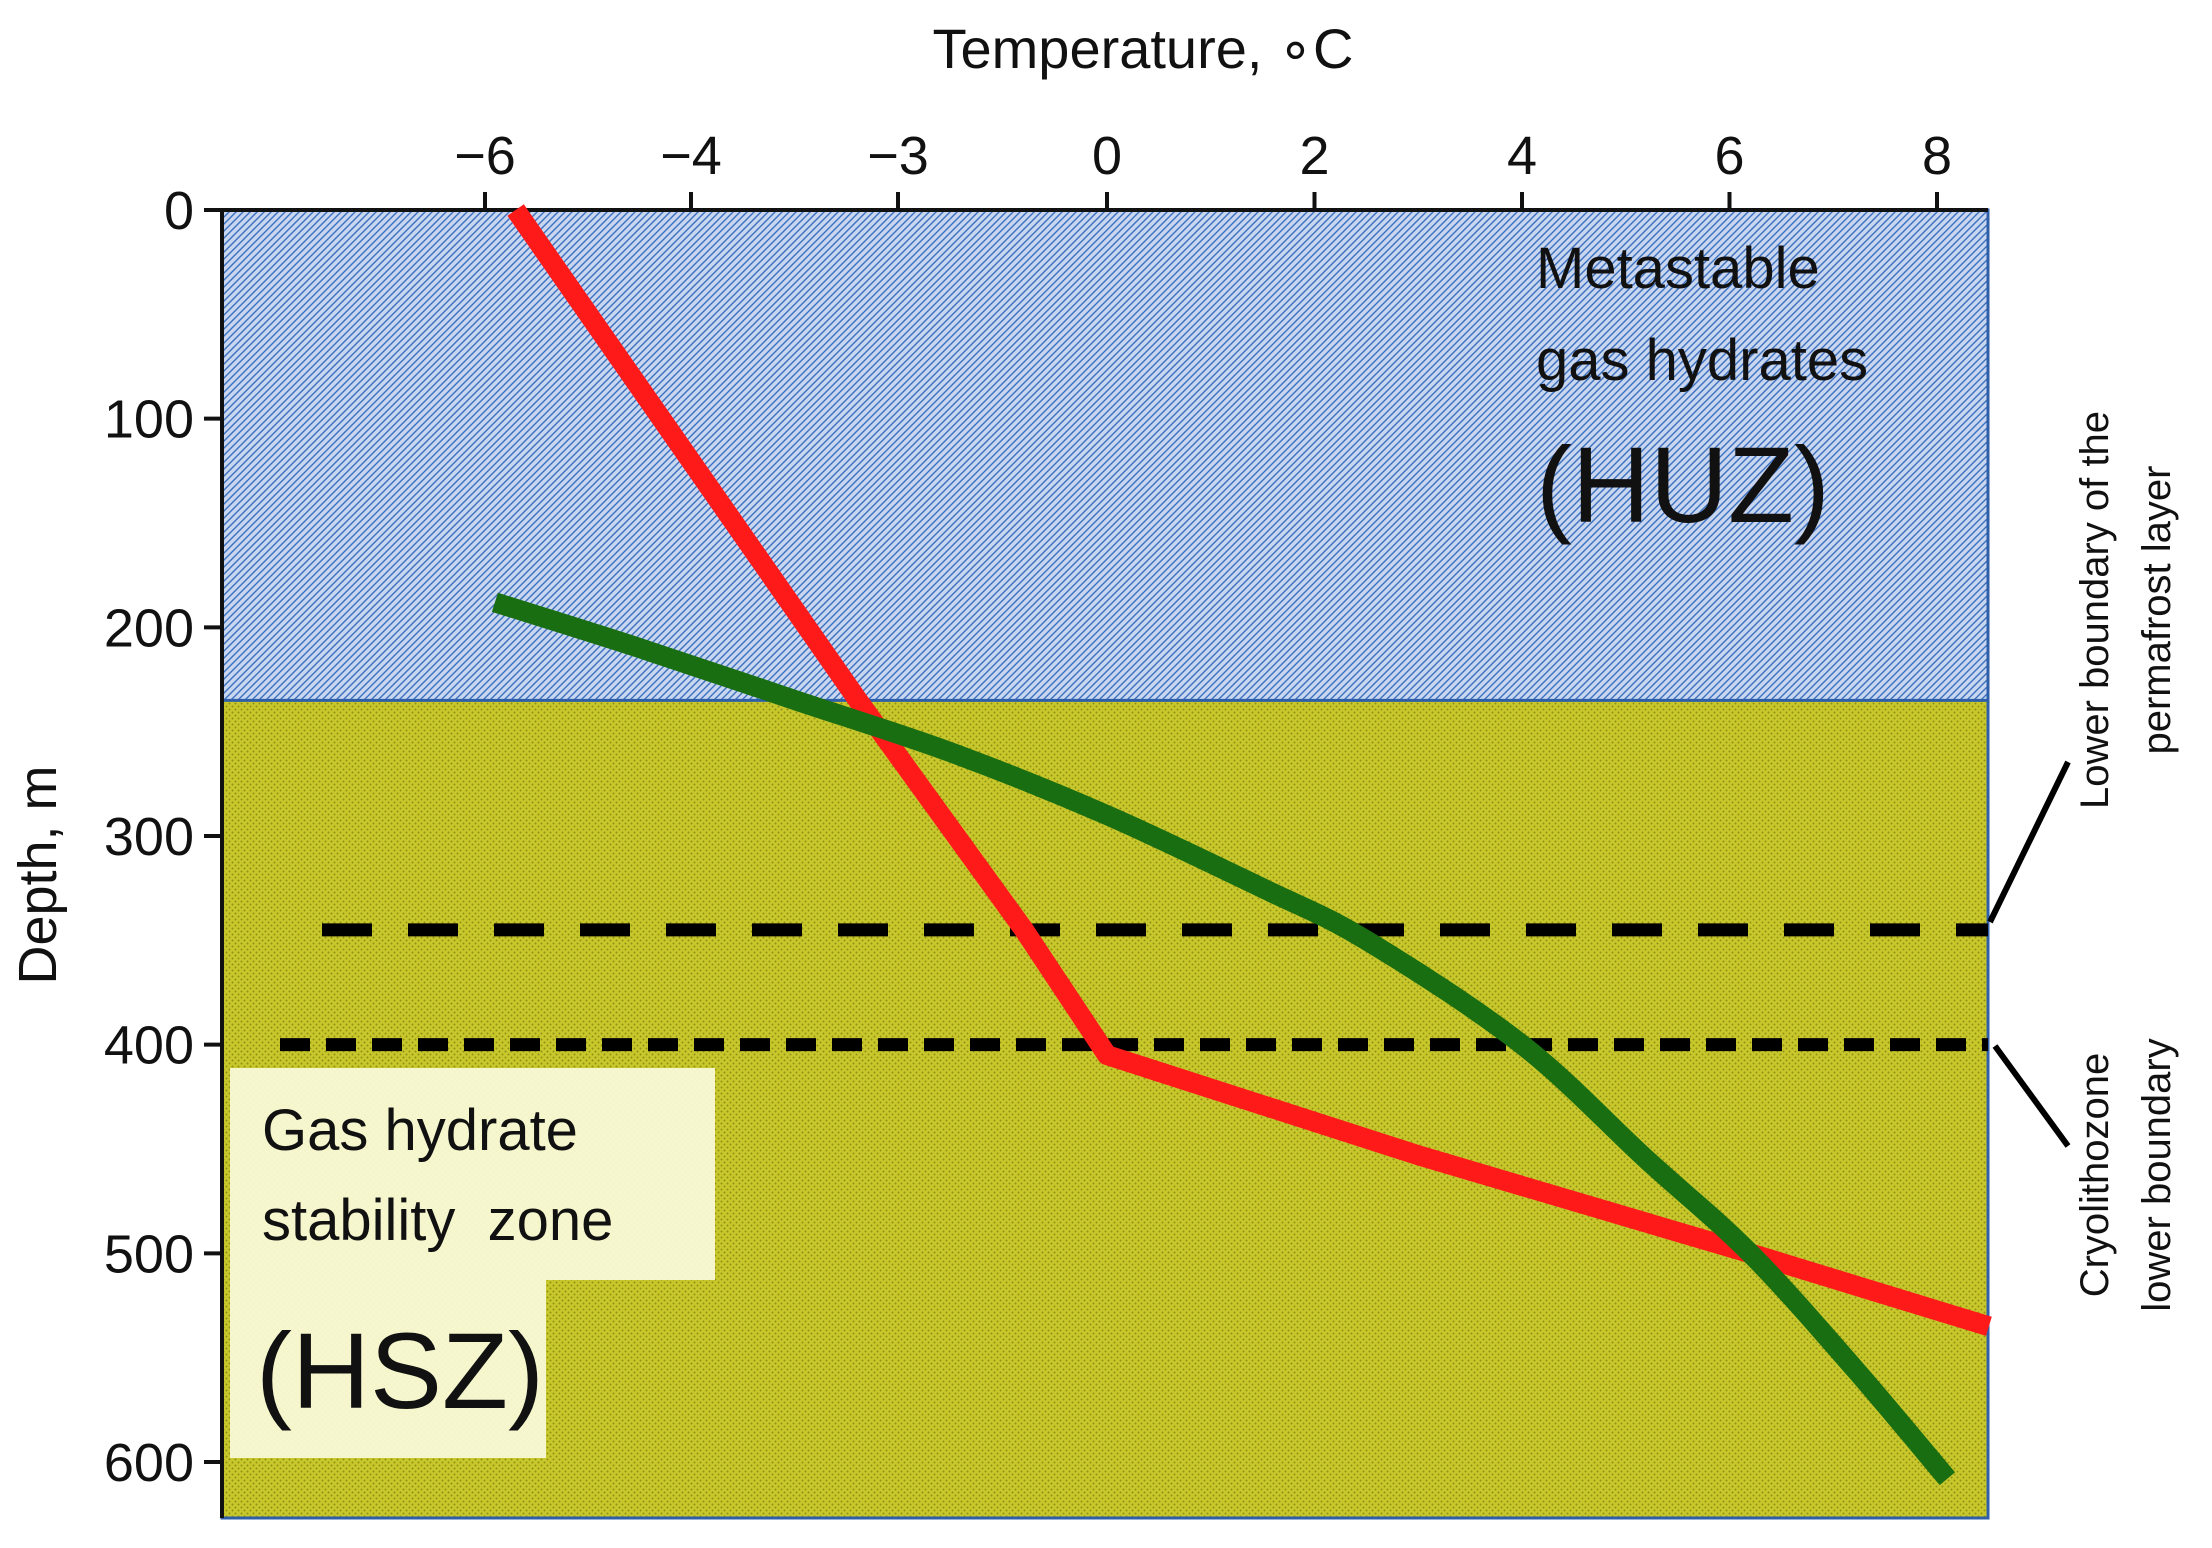  What do you see at coordinates (485, 156) in the screenshot?
I see `x-tick-label: −6` at bounding box center [485, 156].